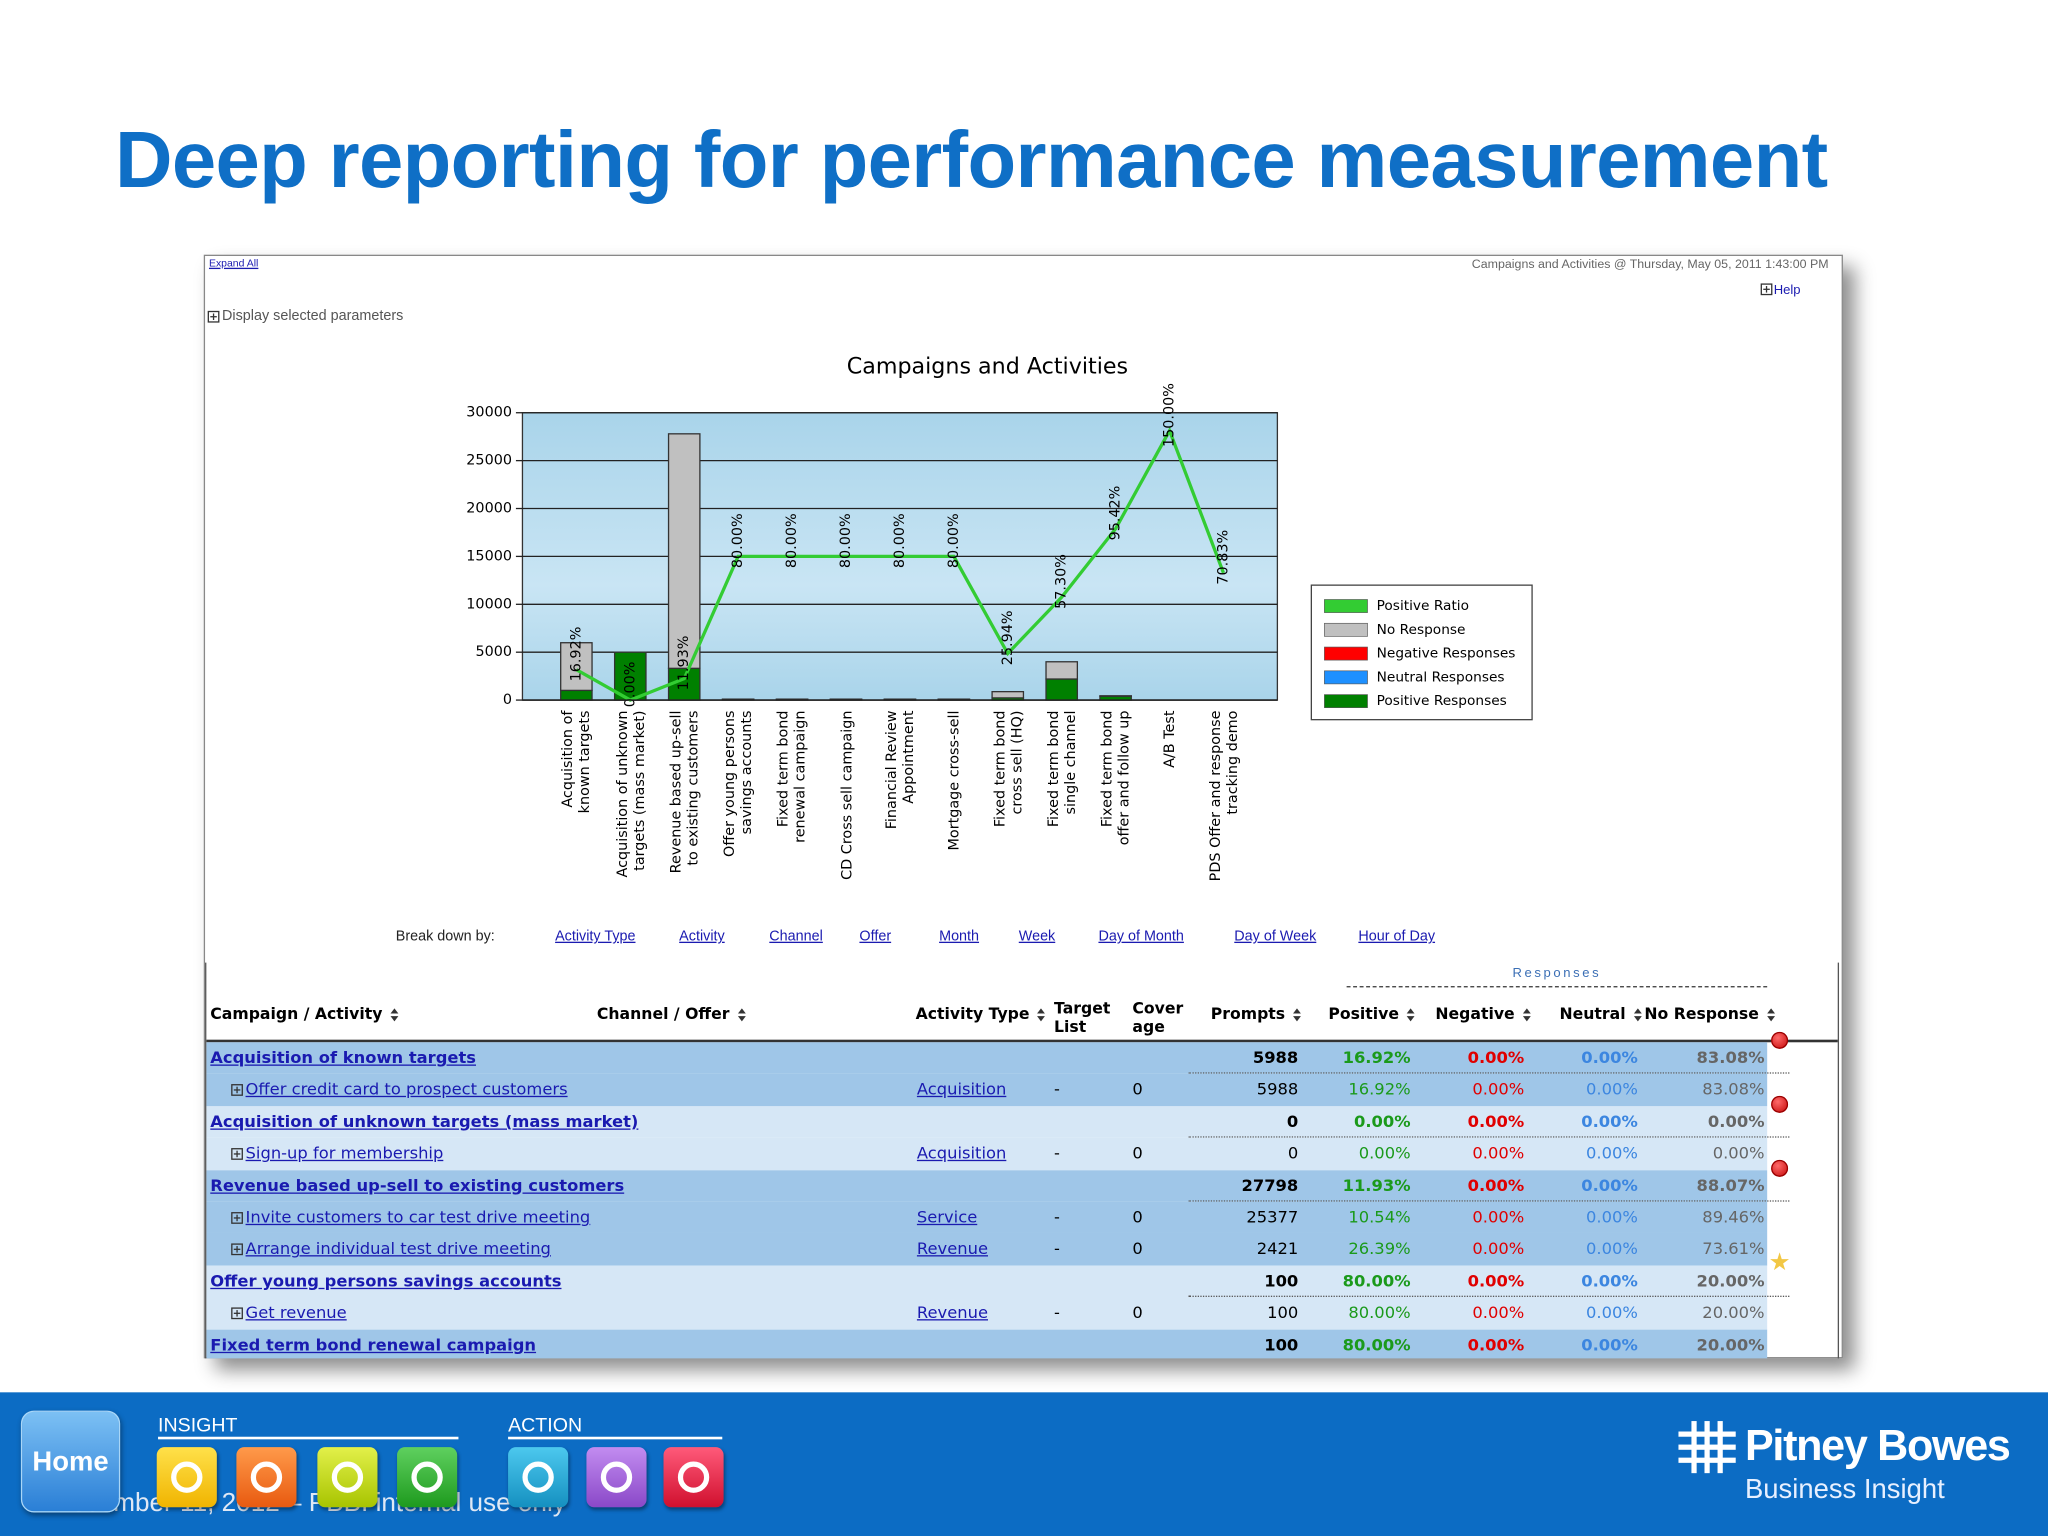 This screenshot has width=2048, height=1536. I want to click on breakdown-link: Activity Type, so click(595, 936).